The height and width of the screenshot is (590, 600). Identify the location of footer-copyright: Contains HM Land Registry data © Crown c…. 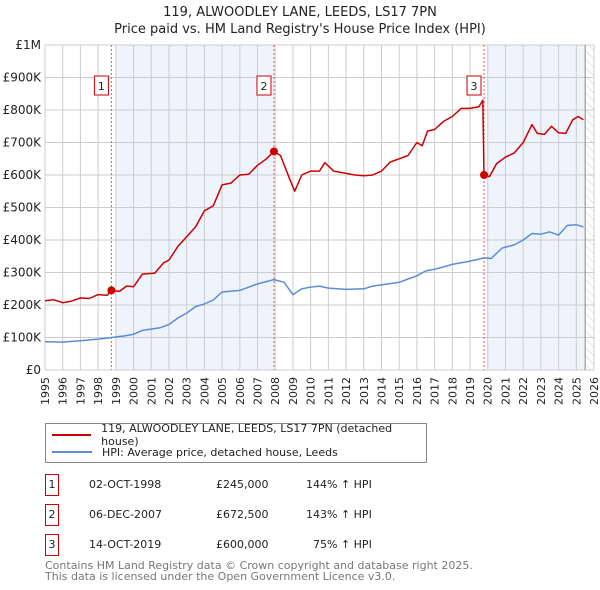
(259, 565).